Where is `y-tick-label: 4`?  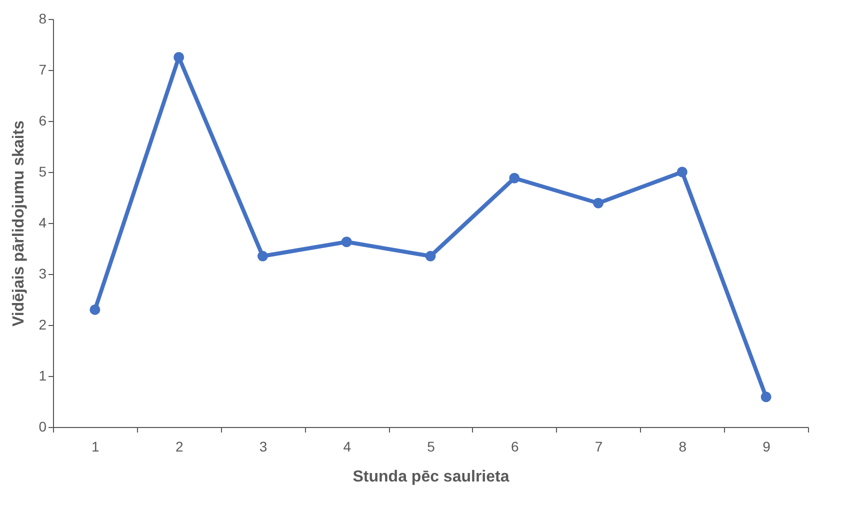 y-tick-label: 4 is located at coordinates (42, 222).